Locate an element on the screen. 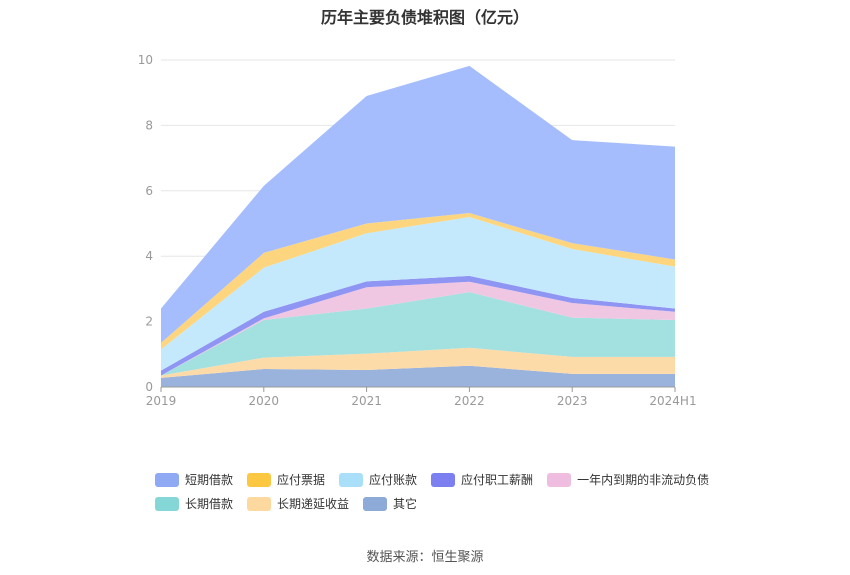 This screenshot has width=850, height=575. chart-title: 历年主要负债堆积图（亿元） is located at coordinates (424, 17).